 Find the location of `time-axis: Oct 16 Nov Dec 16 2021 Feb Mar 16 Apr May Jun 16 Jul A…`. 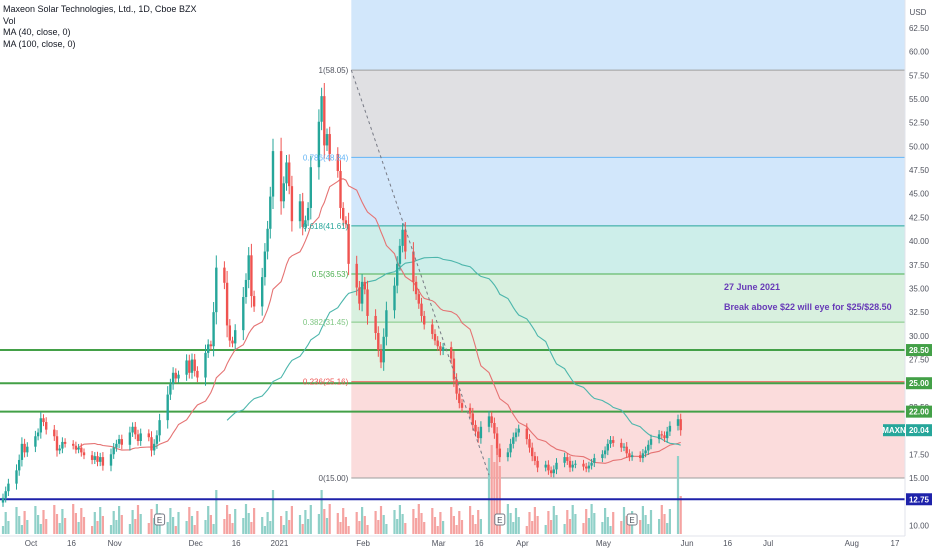

time-axis: Oct 16 Nov Dec 16 2021 Feb Mar 16 Apr May Jun 16 Jul A… is located at coordinates (452, 541).